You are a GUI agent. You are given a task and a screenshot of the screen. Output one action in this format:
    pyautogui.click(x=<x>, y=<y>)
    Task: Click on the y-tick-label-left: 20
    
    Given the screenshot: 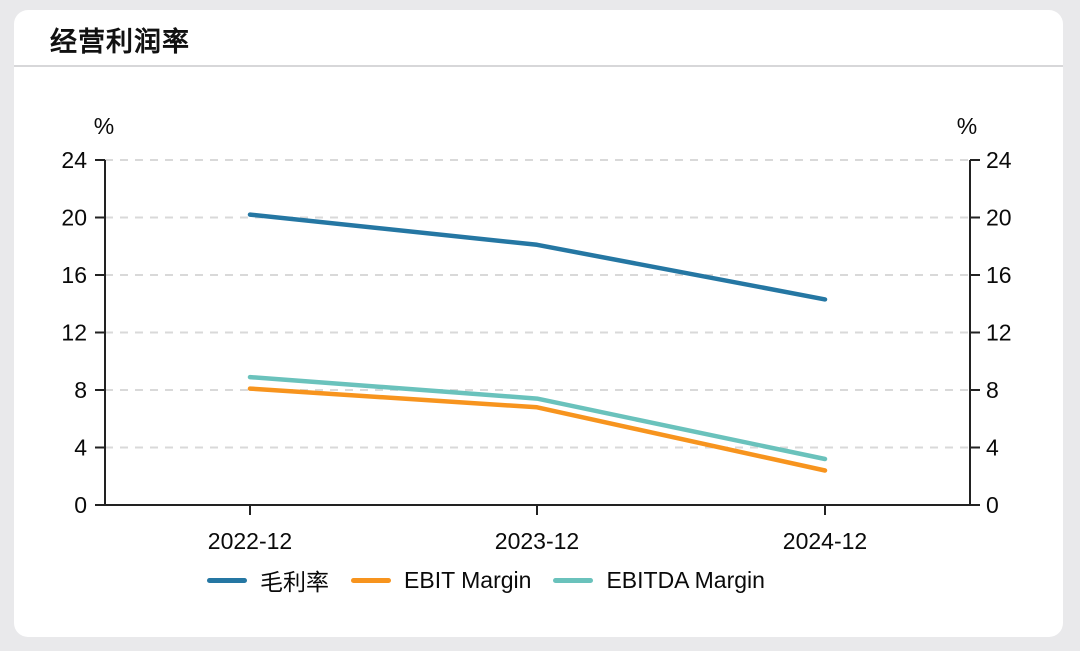 What is the action you would take?
    pyautogui.click(x=74, y=218)
    